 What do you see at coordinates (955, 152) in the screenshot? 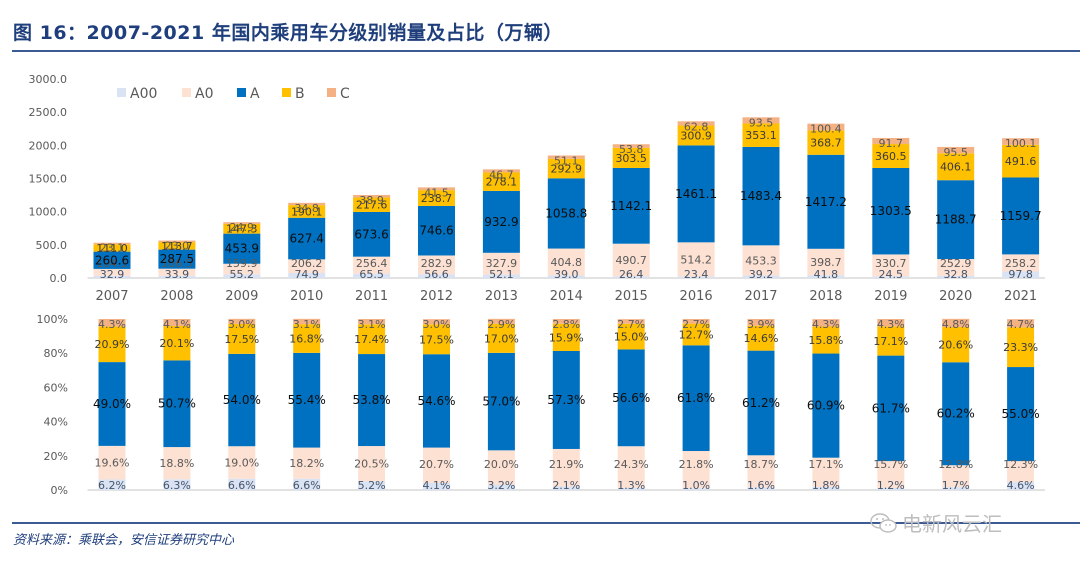
I see `data-label-C-2020: 95.5` at bounding box center [955, 152].